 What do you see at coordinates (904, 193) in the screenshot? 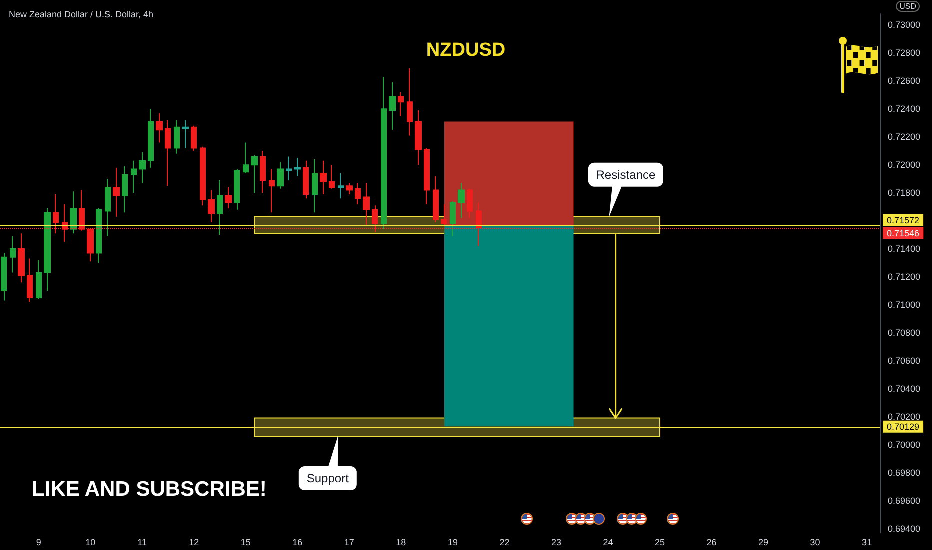
I see `y-tick-label: 0.71800` at bounding box center [904, 193].